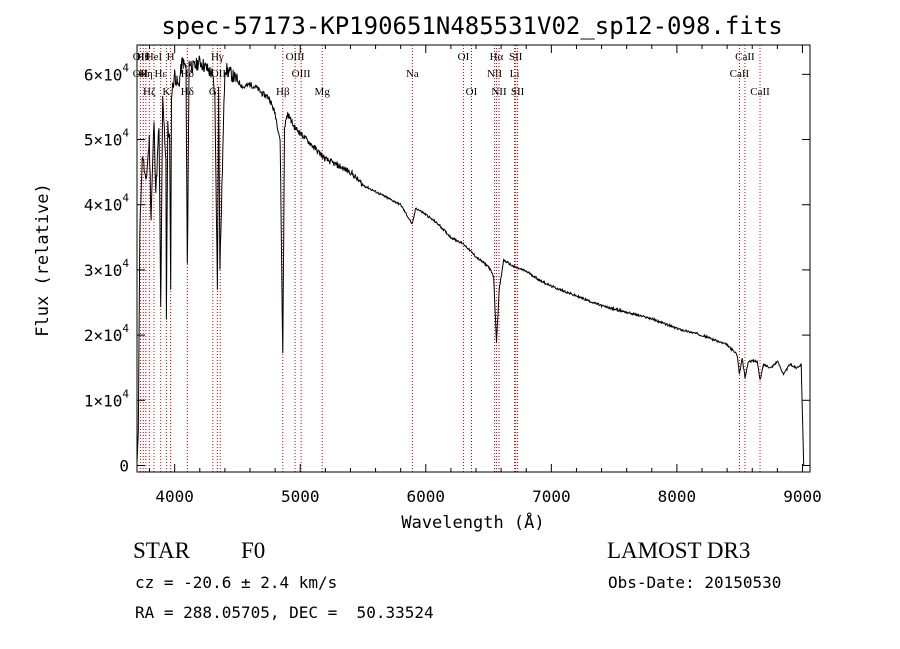 The width and height of the screenshot is (900, 649). I want to click on line-marker-label: G, so click(213, 92).